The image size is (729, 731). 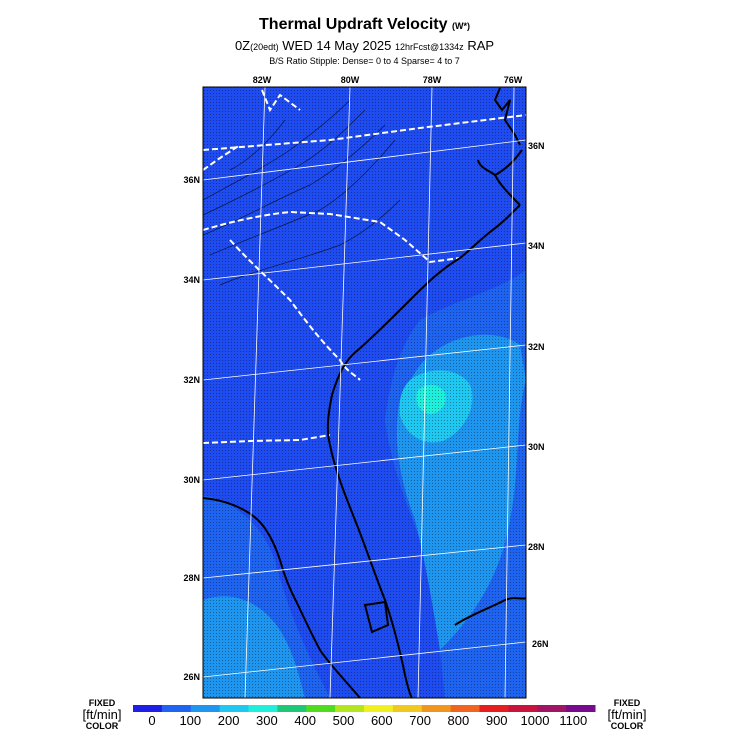 I want to click on colorbar-tick-label: 1000, so click(x=535, y=720).